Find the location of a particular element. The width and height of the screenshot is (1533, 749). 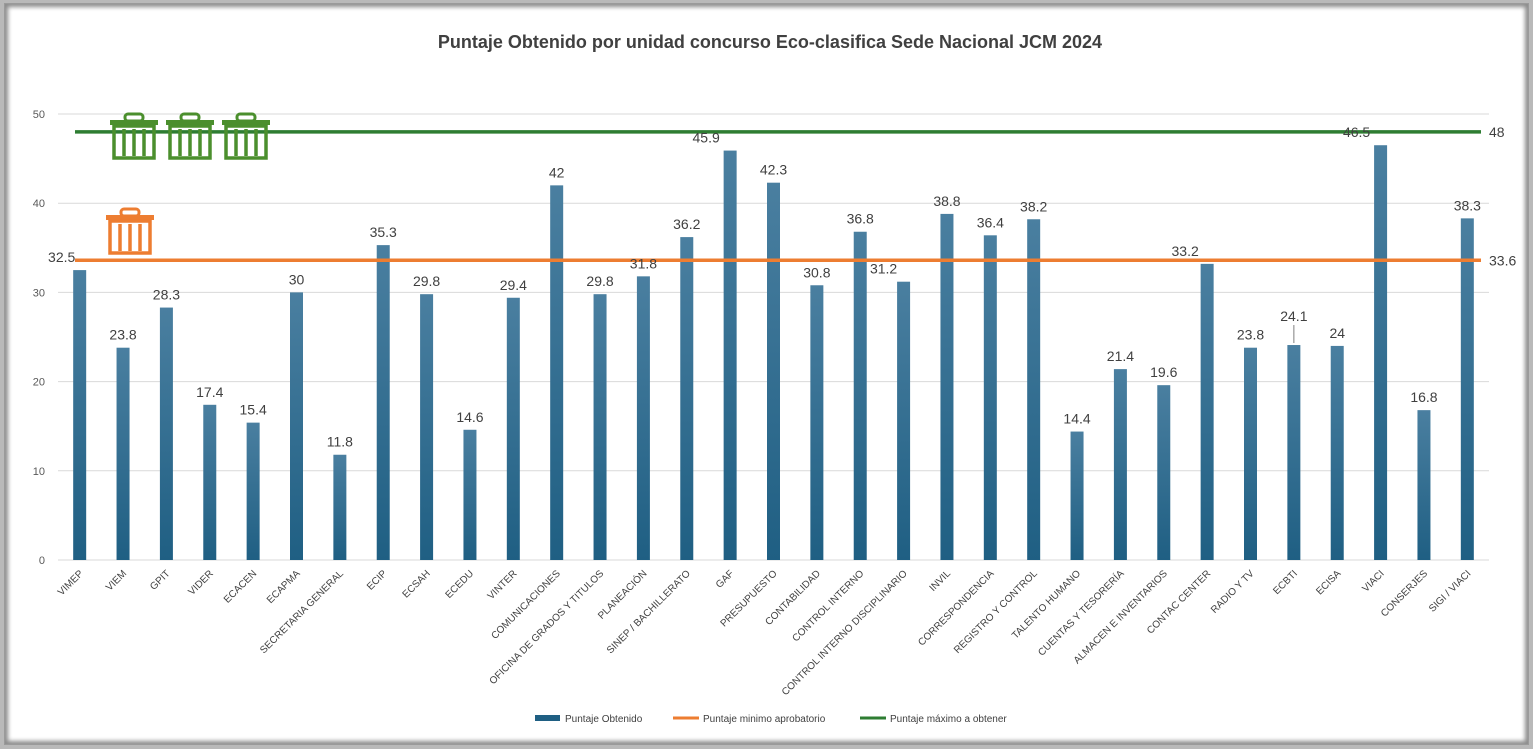

reference-line-label: 48 is located at coordinates (1497, 132).